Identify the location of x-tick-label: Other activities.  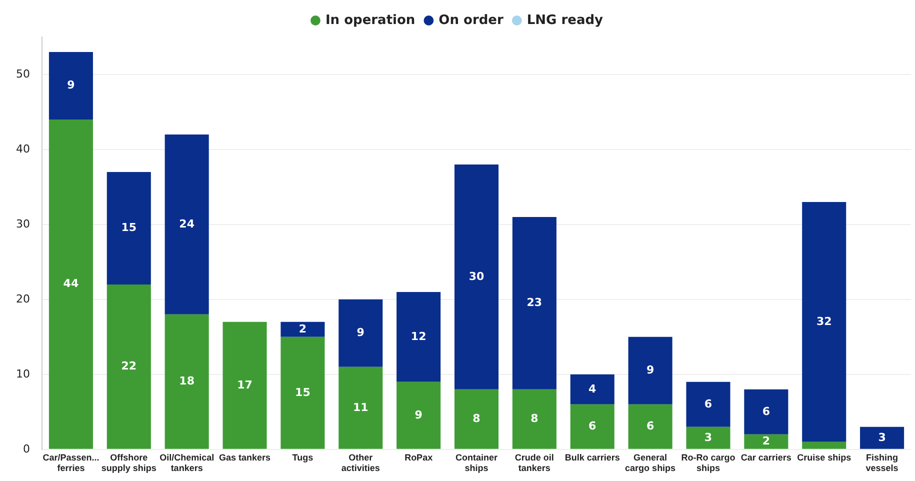
(360, 463).